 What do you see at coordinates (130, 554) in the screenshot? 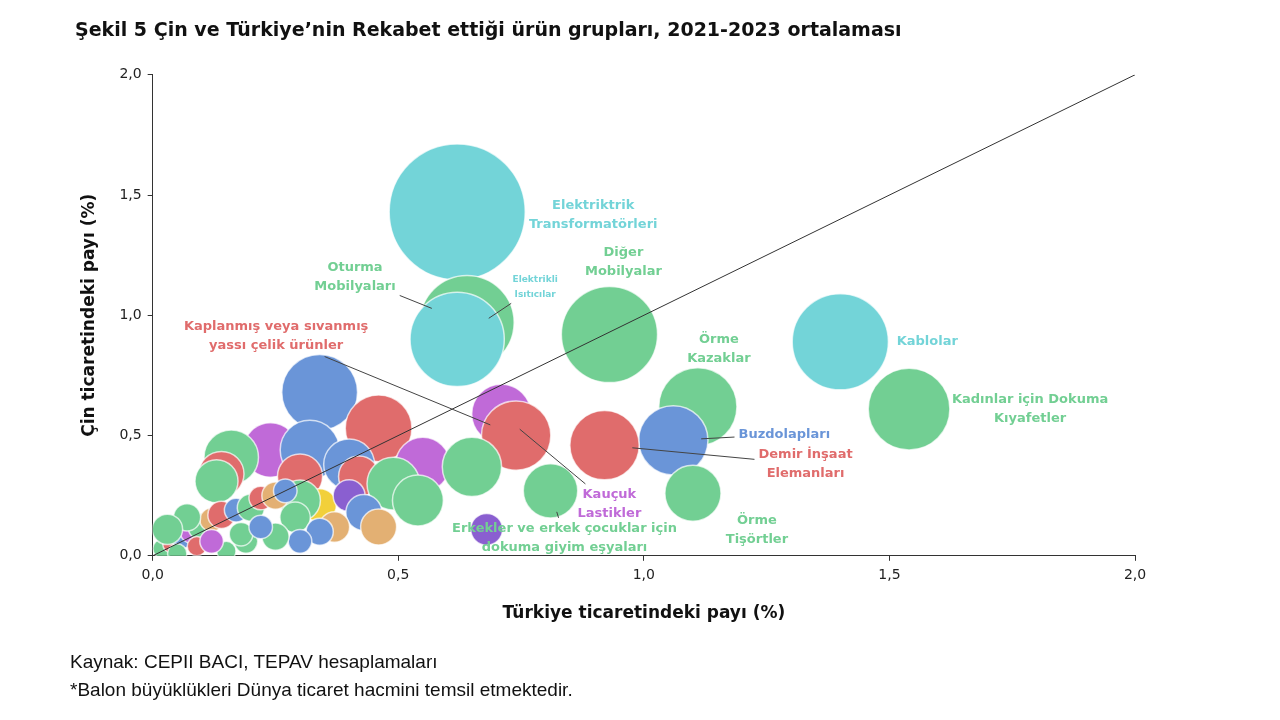
I see `y-tick-label: 0,0` at bounding box center [130, 554].